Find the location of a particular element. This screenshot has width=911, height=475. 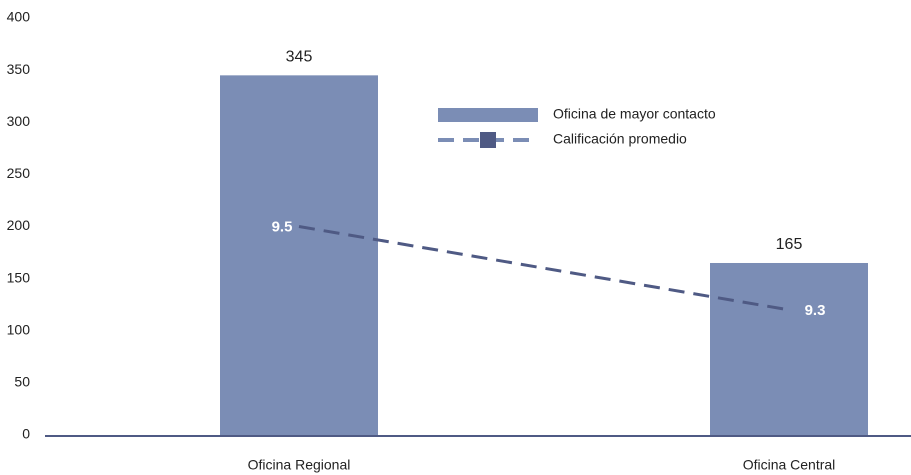

y-tick-label: 0 is located at coordinates (26, 434).